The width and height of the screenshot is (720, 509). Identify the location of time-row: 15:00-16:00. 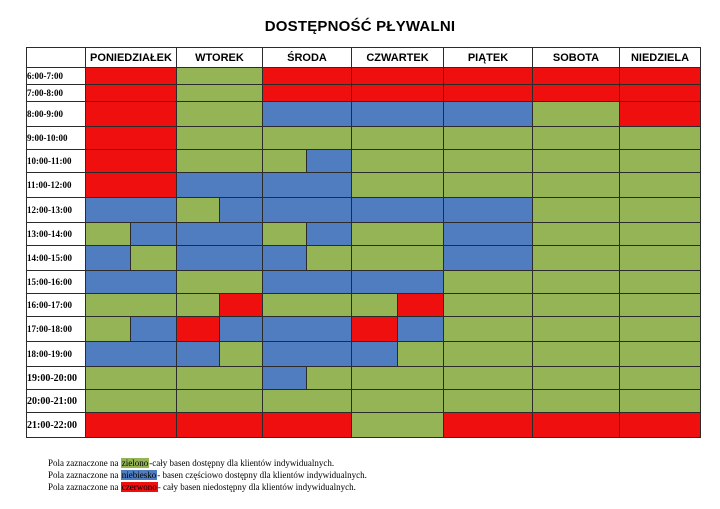
(363, 282).